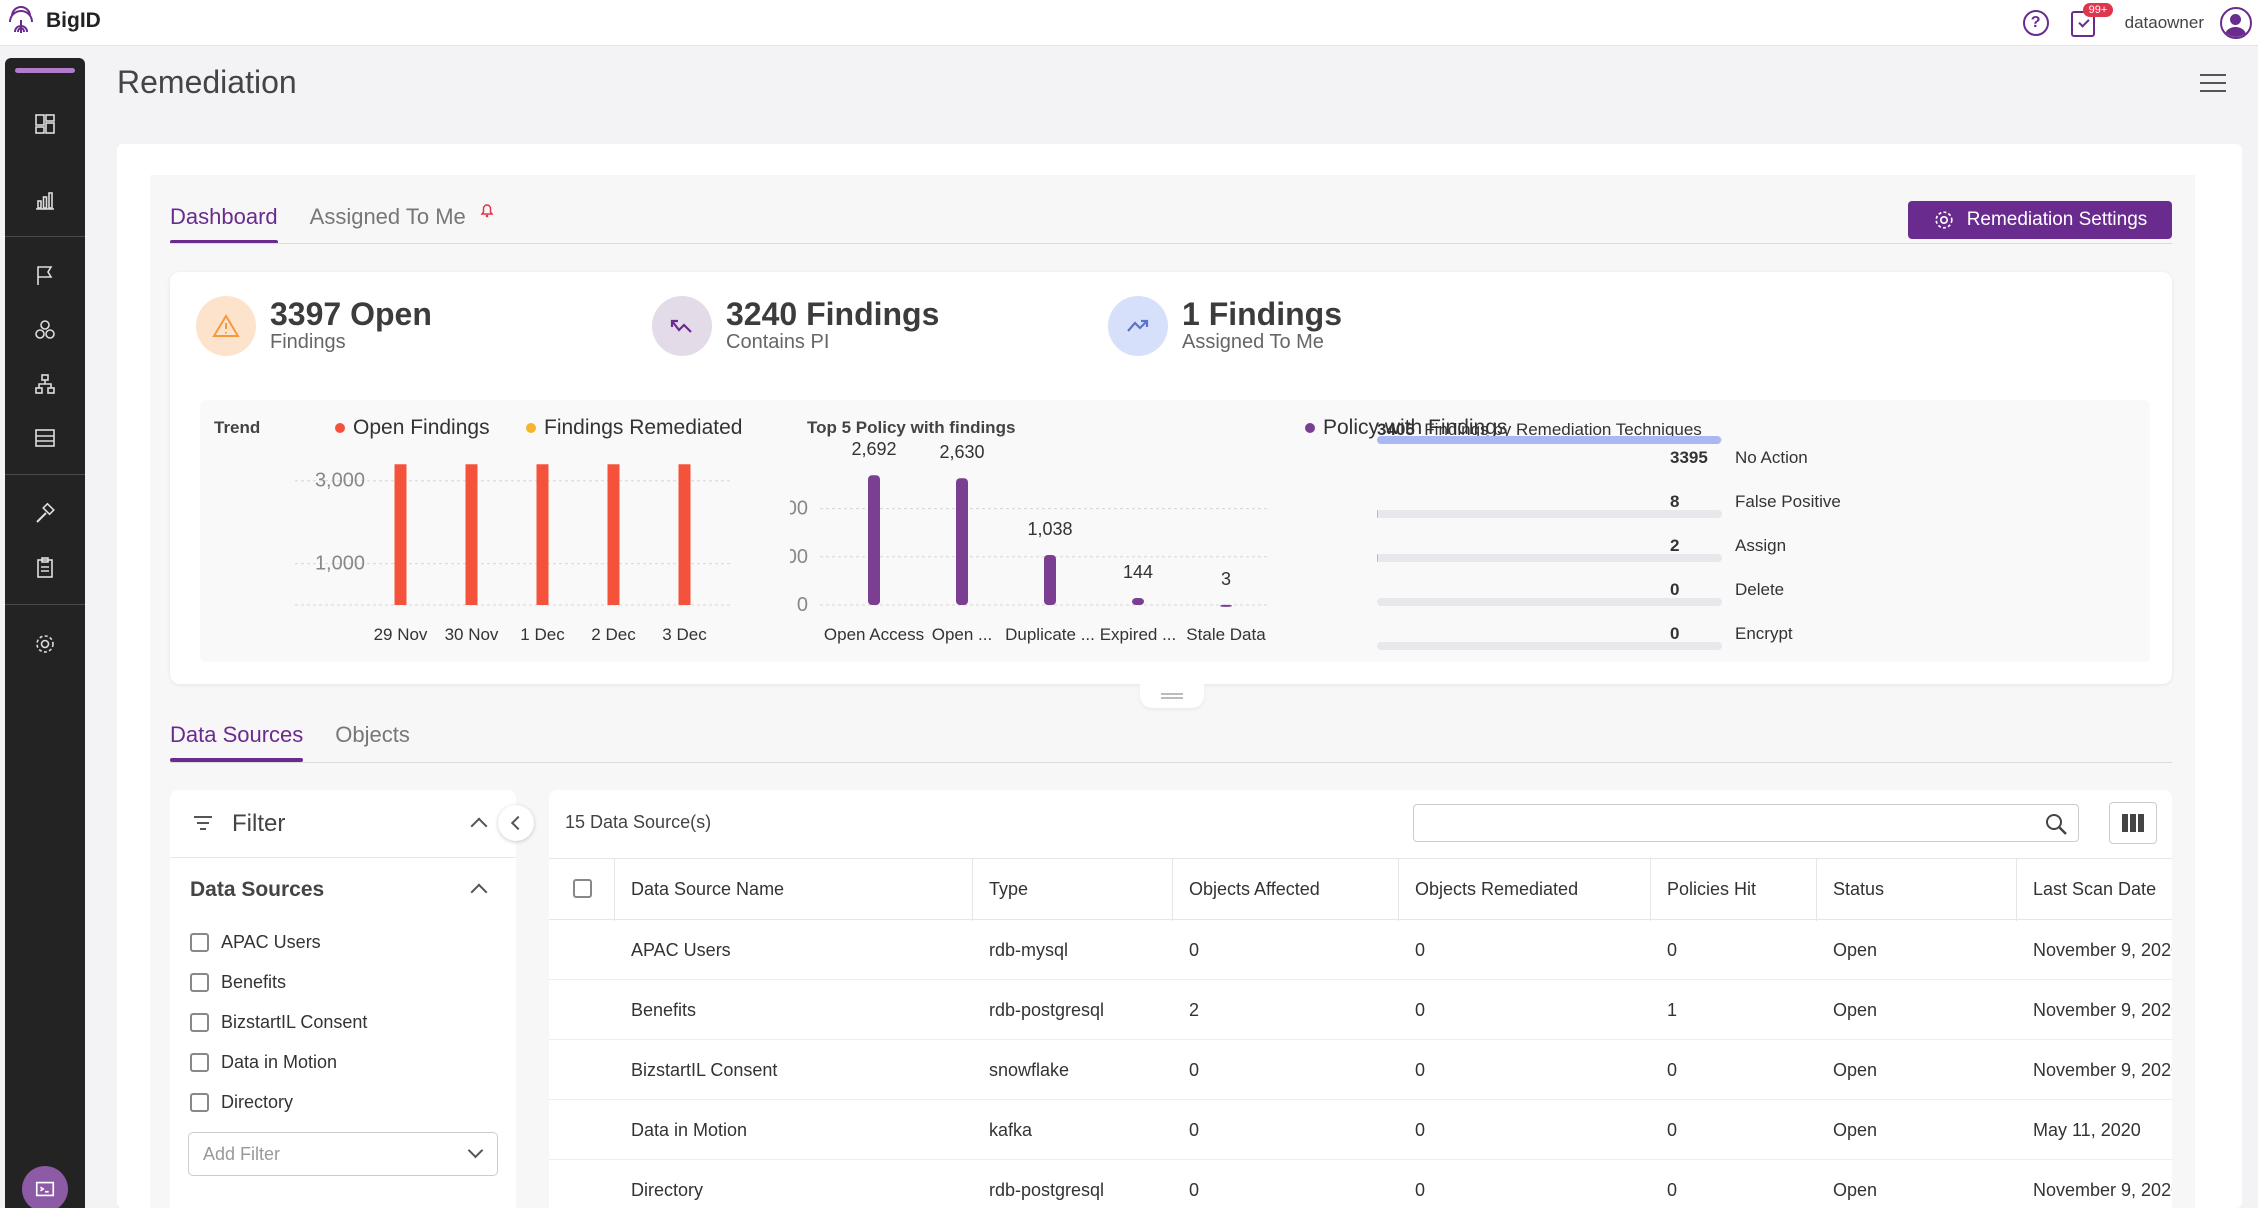 The image size is (2258, 1208). What do you see at coordinates (343, 1154) in the screenshot?
I see `add-filter-select: Add Filter` at bounding box center [343, 1154].